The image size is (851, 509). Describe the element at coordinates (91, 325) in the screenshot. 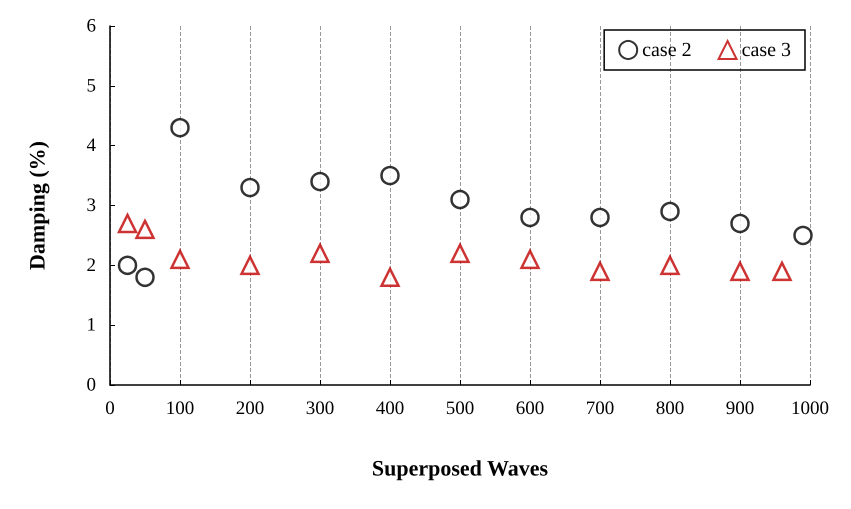

I see `y-tick-label: 1` at that location.